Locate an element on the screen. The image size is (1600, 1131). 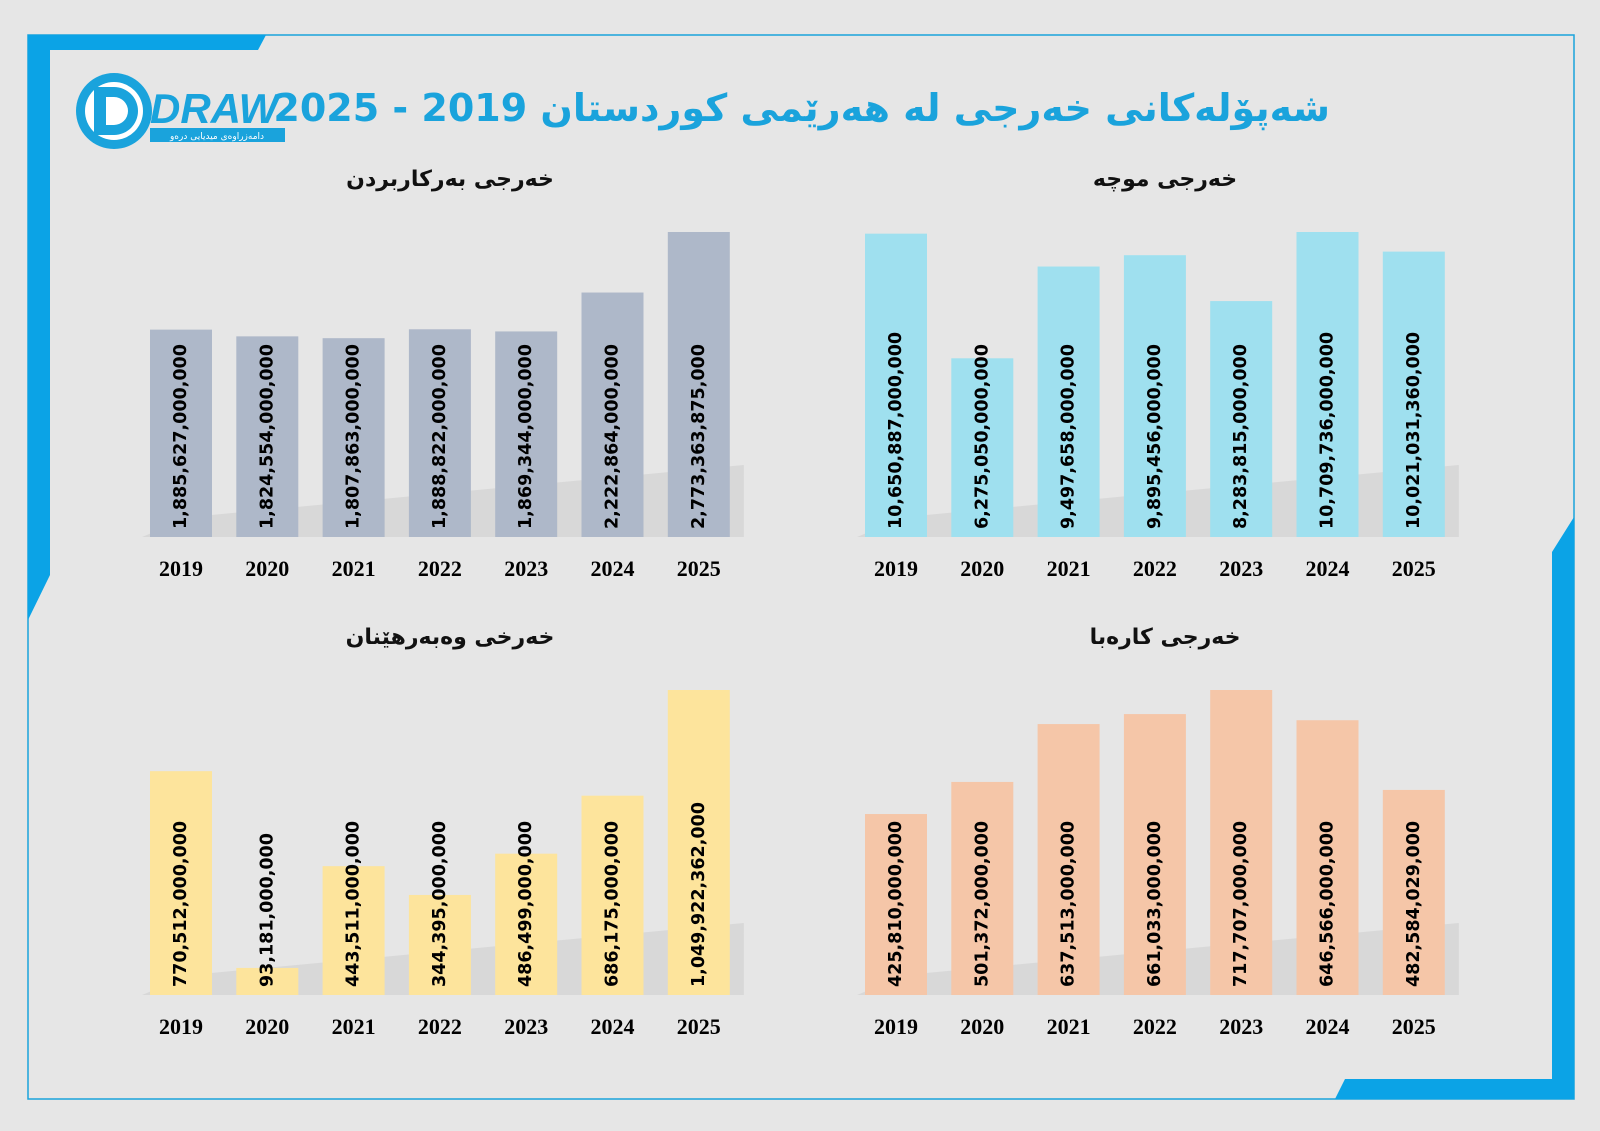
bar-value-label: 9,497,658,000,000 is located at coordinates (1069, 436).